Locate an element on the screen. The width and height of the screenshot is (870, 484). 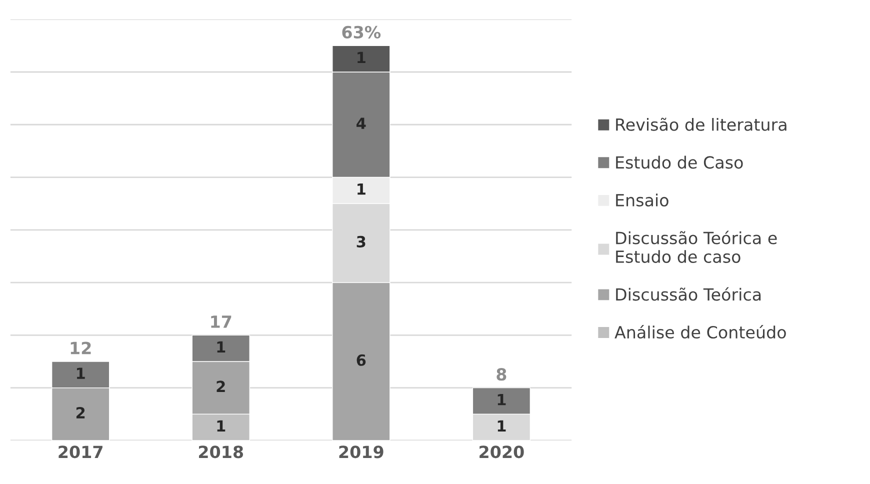
legend-label: Discussão Teórica is located at coordinates (688, 294).